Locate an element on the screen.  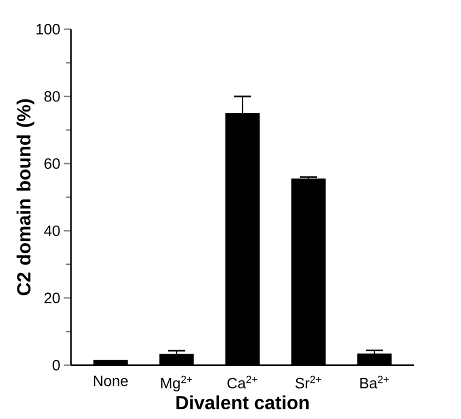
x-tick-label: Ca$^{2+}$ is located at coordinates (243, 382).